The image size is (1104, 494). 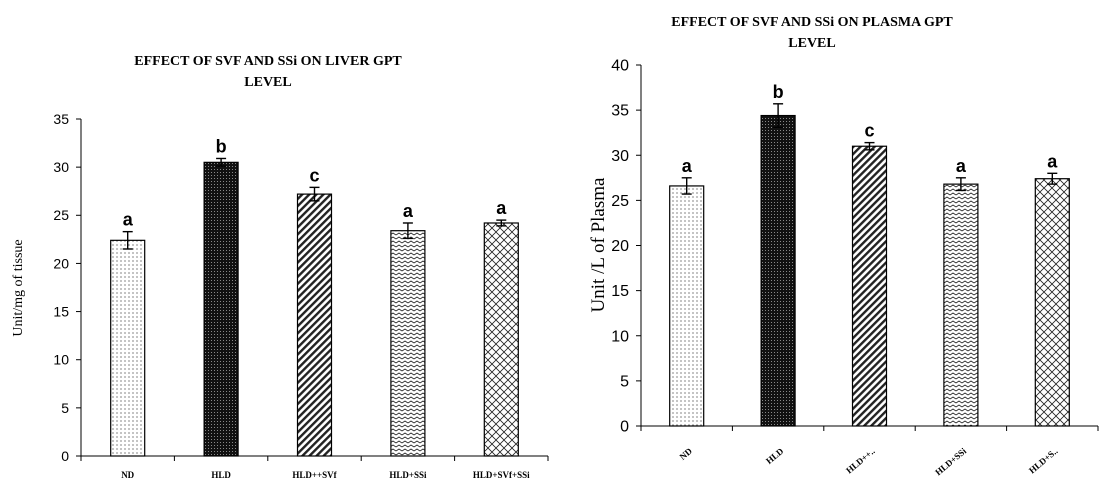 What do you see at coordinates (18, 287) in the screenshot?
I see `y-axis-label: Unit/mg of tissue` at bounding box center [18, 287].